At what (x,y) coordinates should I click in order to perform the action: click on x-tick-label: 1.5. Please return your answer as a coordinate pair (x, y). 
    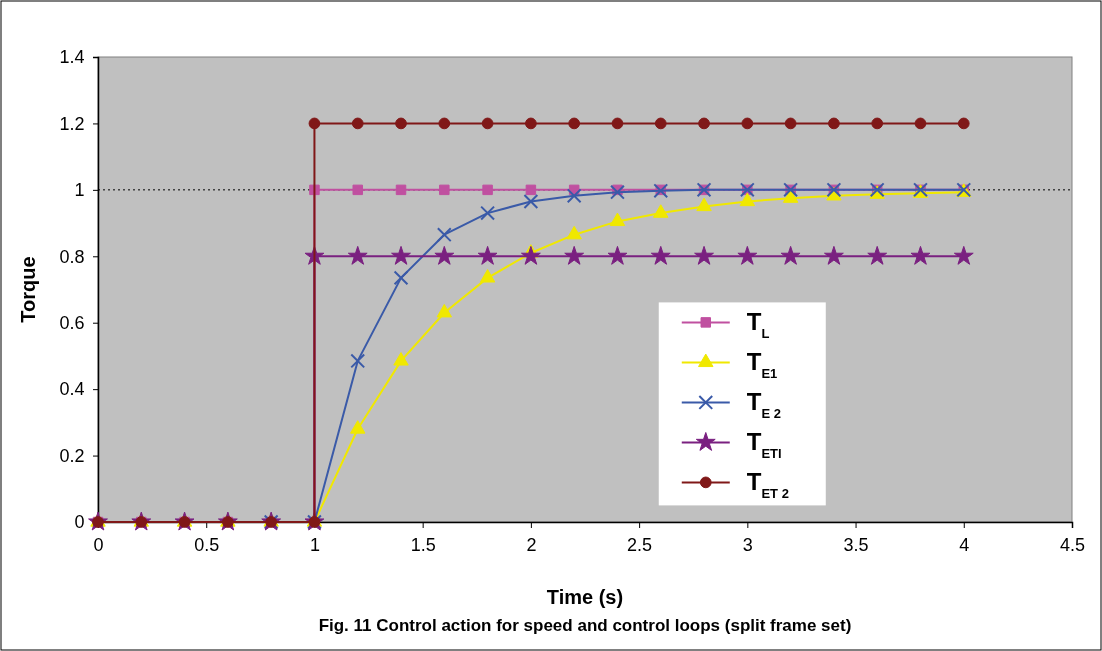
    Looking at the image, I should click on (423, 544).